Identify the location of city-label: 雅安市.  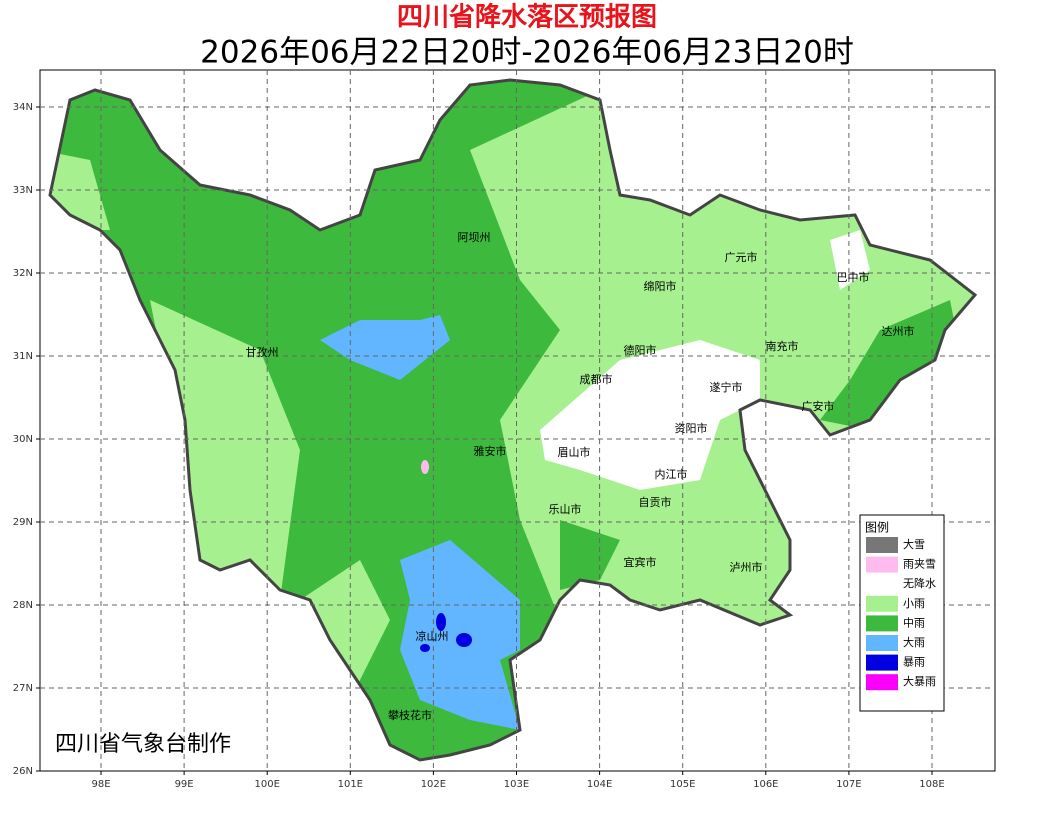
(490, 451).